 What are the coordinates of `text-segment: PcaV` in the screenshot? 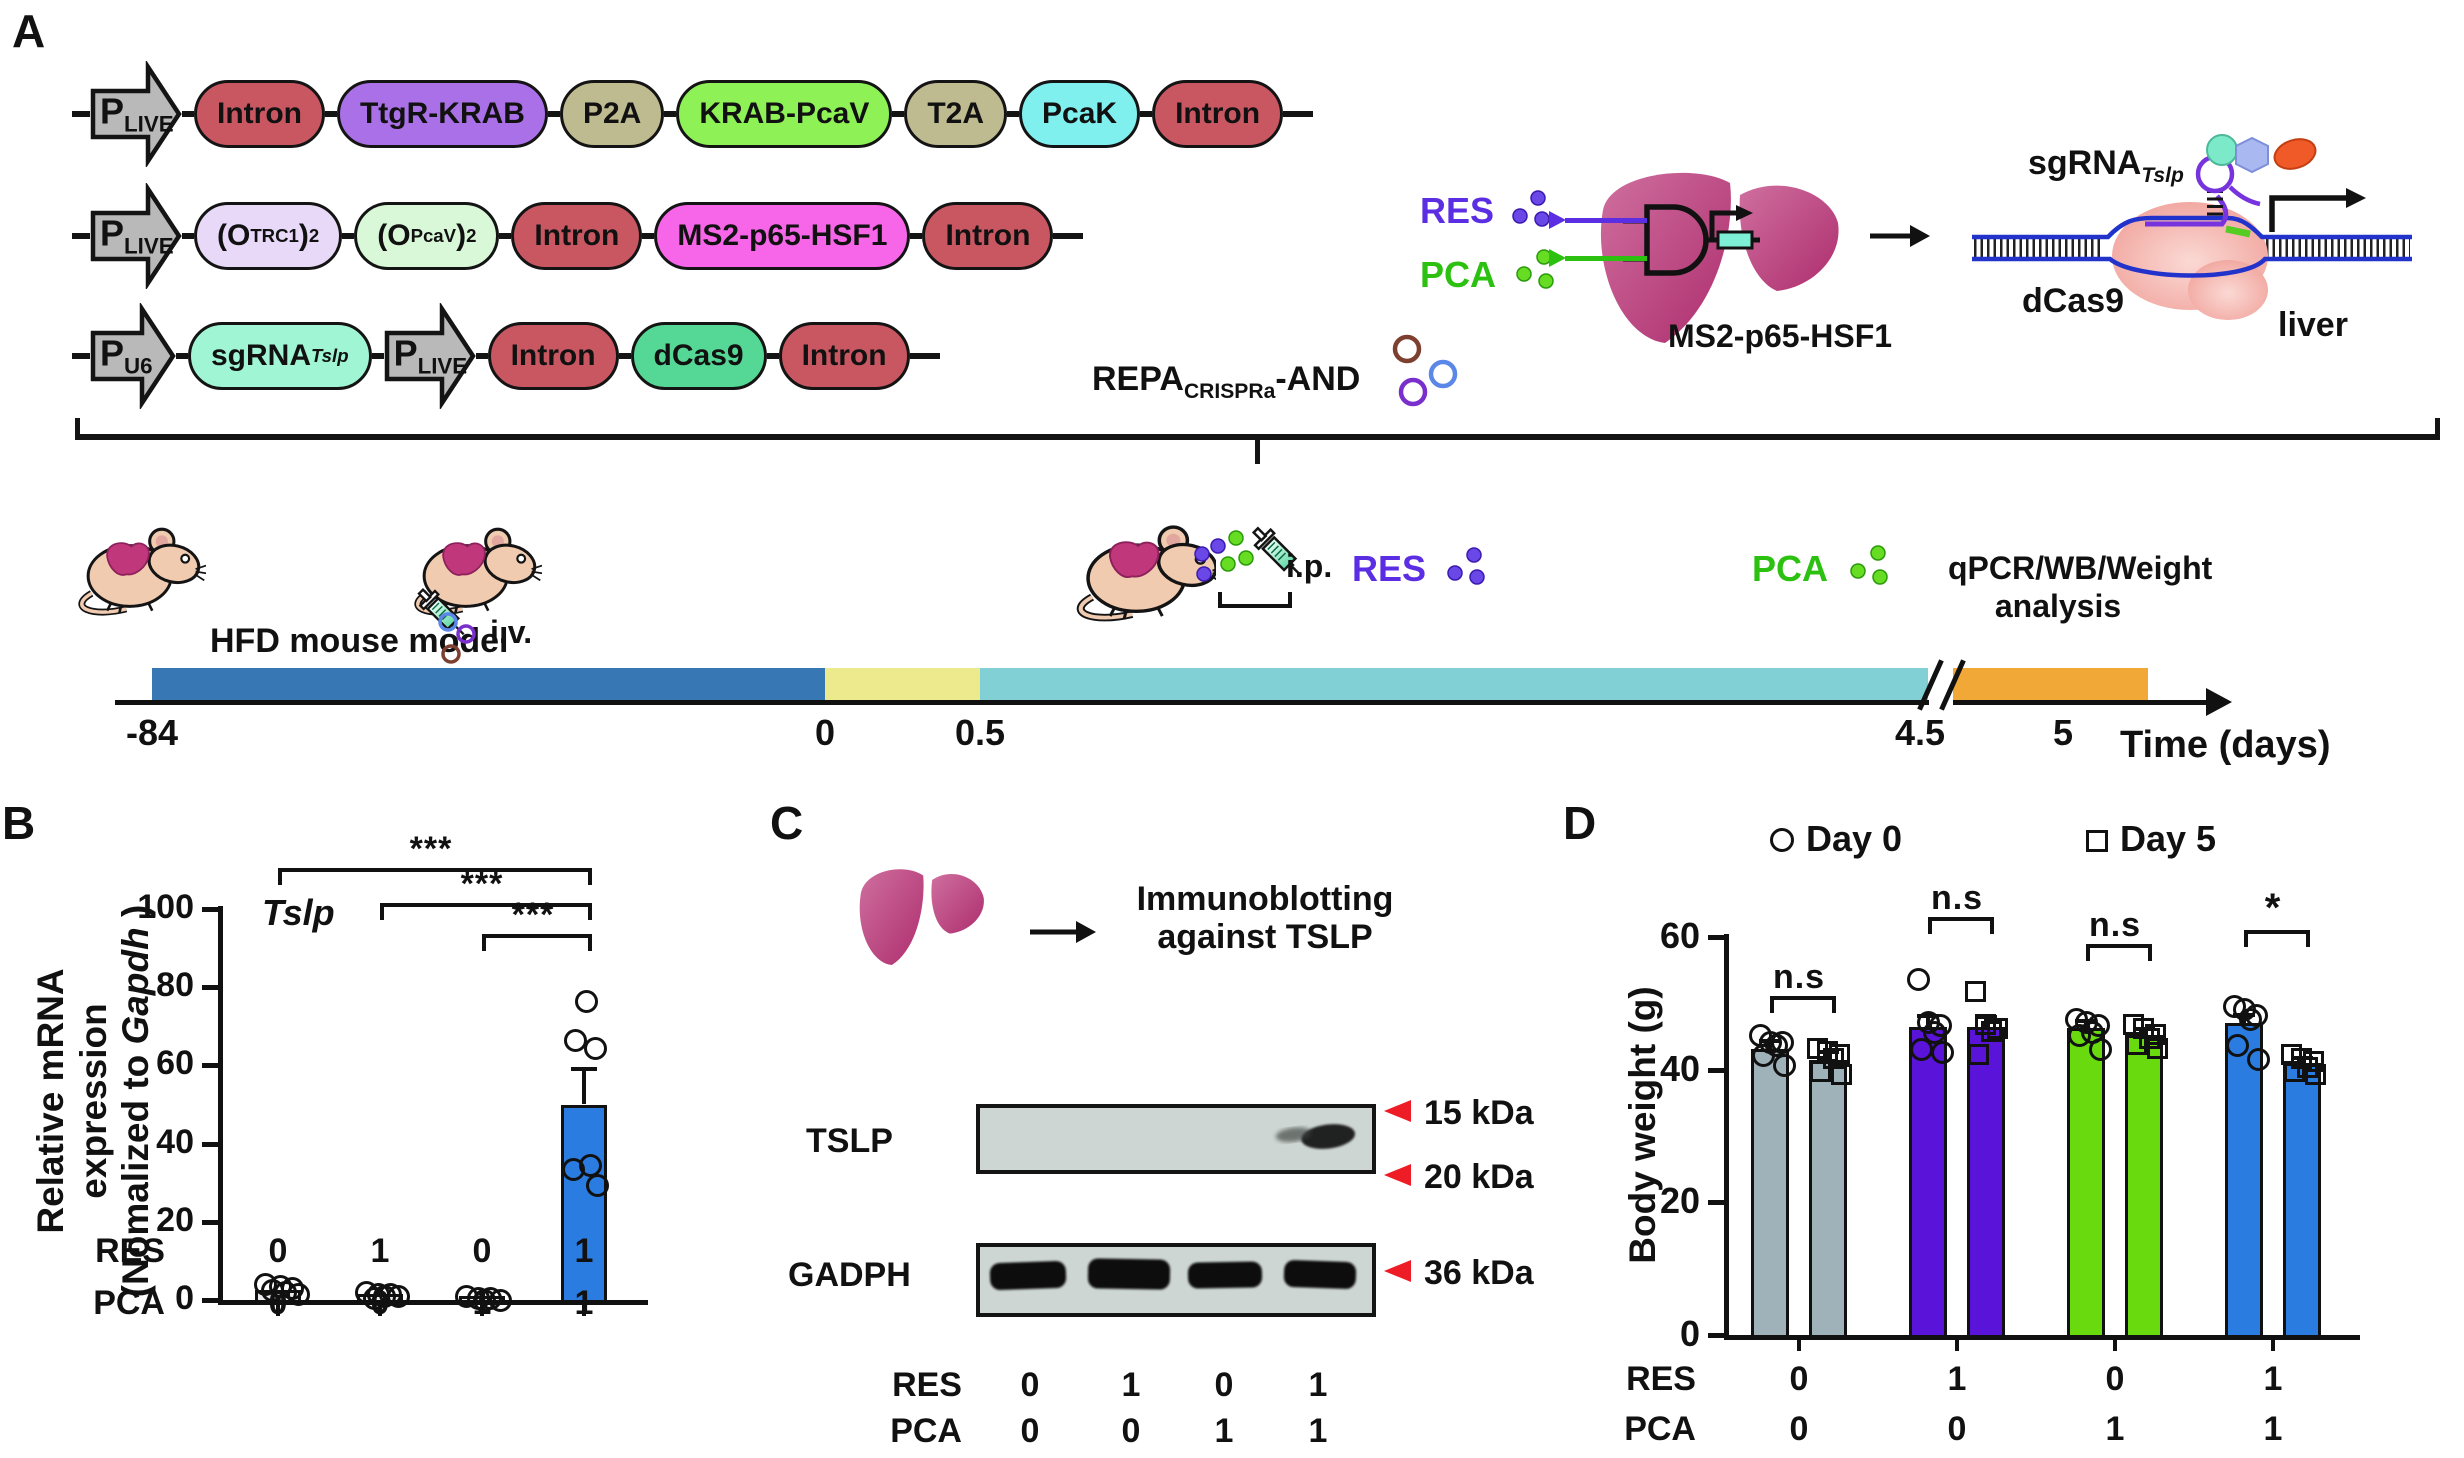 It's located at (433, 235).